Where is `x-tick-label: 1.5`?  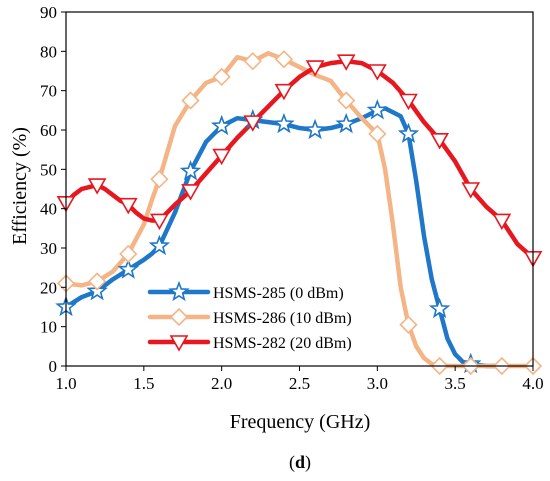 x-tick-label: 1.5 is located at coordinates (143, 383).